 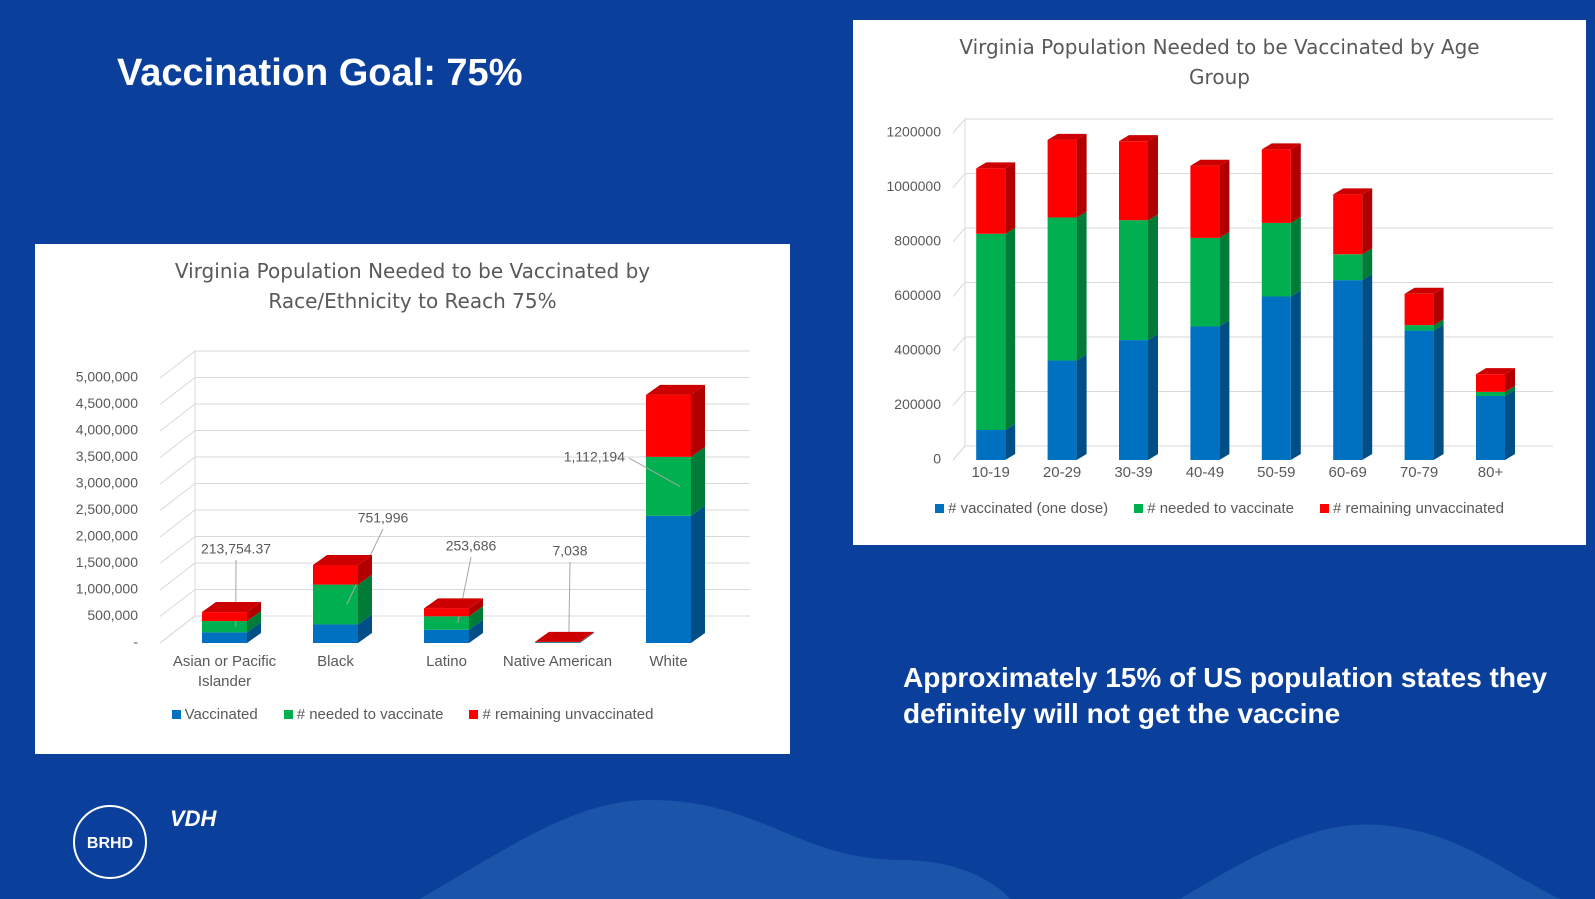 I want to click on x-tick-label: 10-19, so click(x=990, y=472).